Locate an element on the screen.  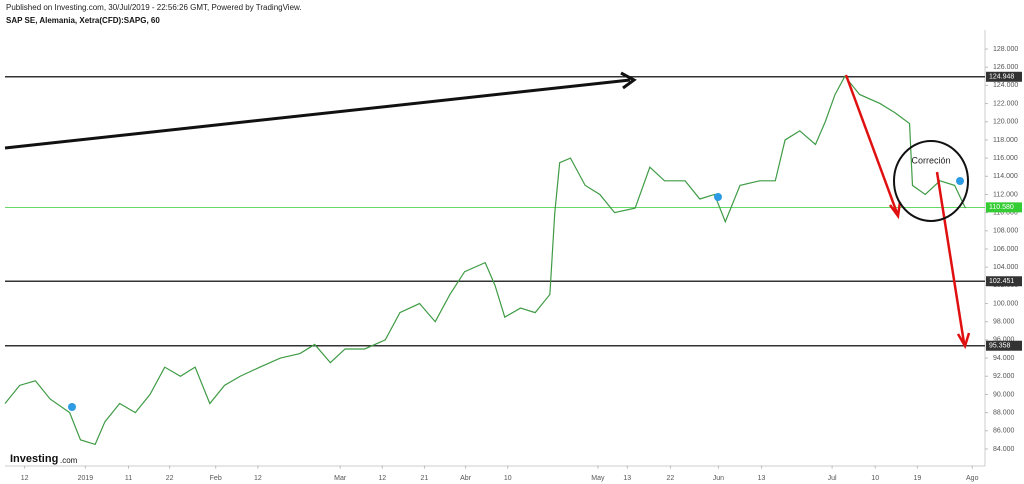
x-tick-label: Ago is located at coordinates (972, 478).